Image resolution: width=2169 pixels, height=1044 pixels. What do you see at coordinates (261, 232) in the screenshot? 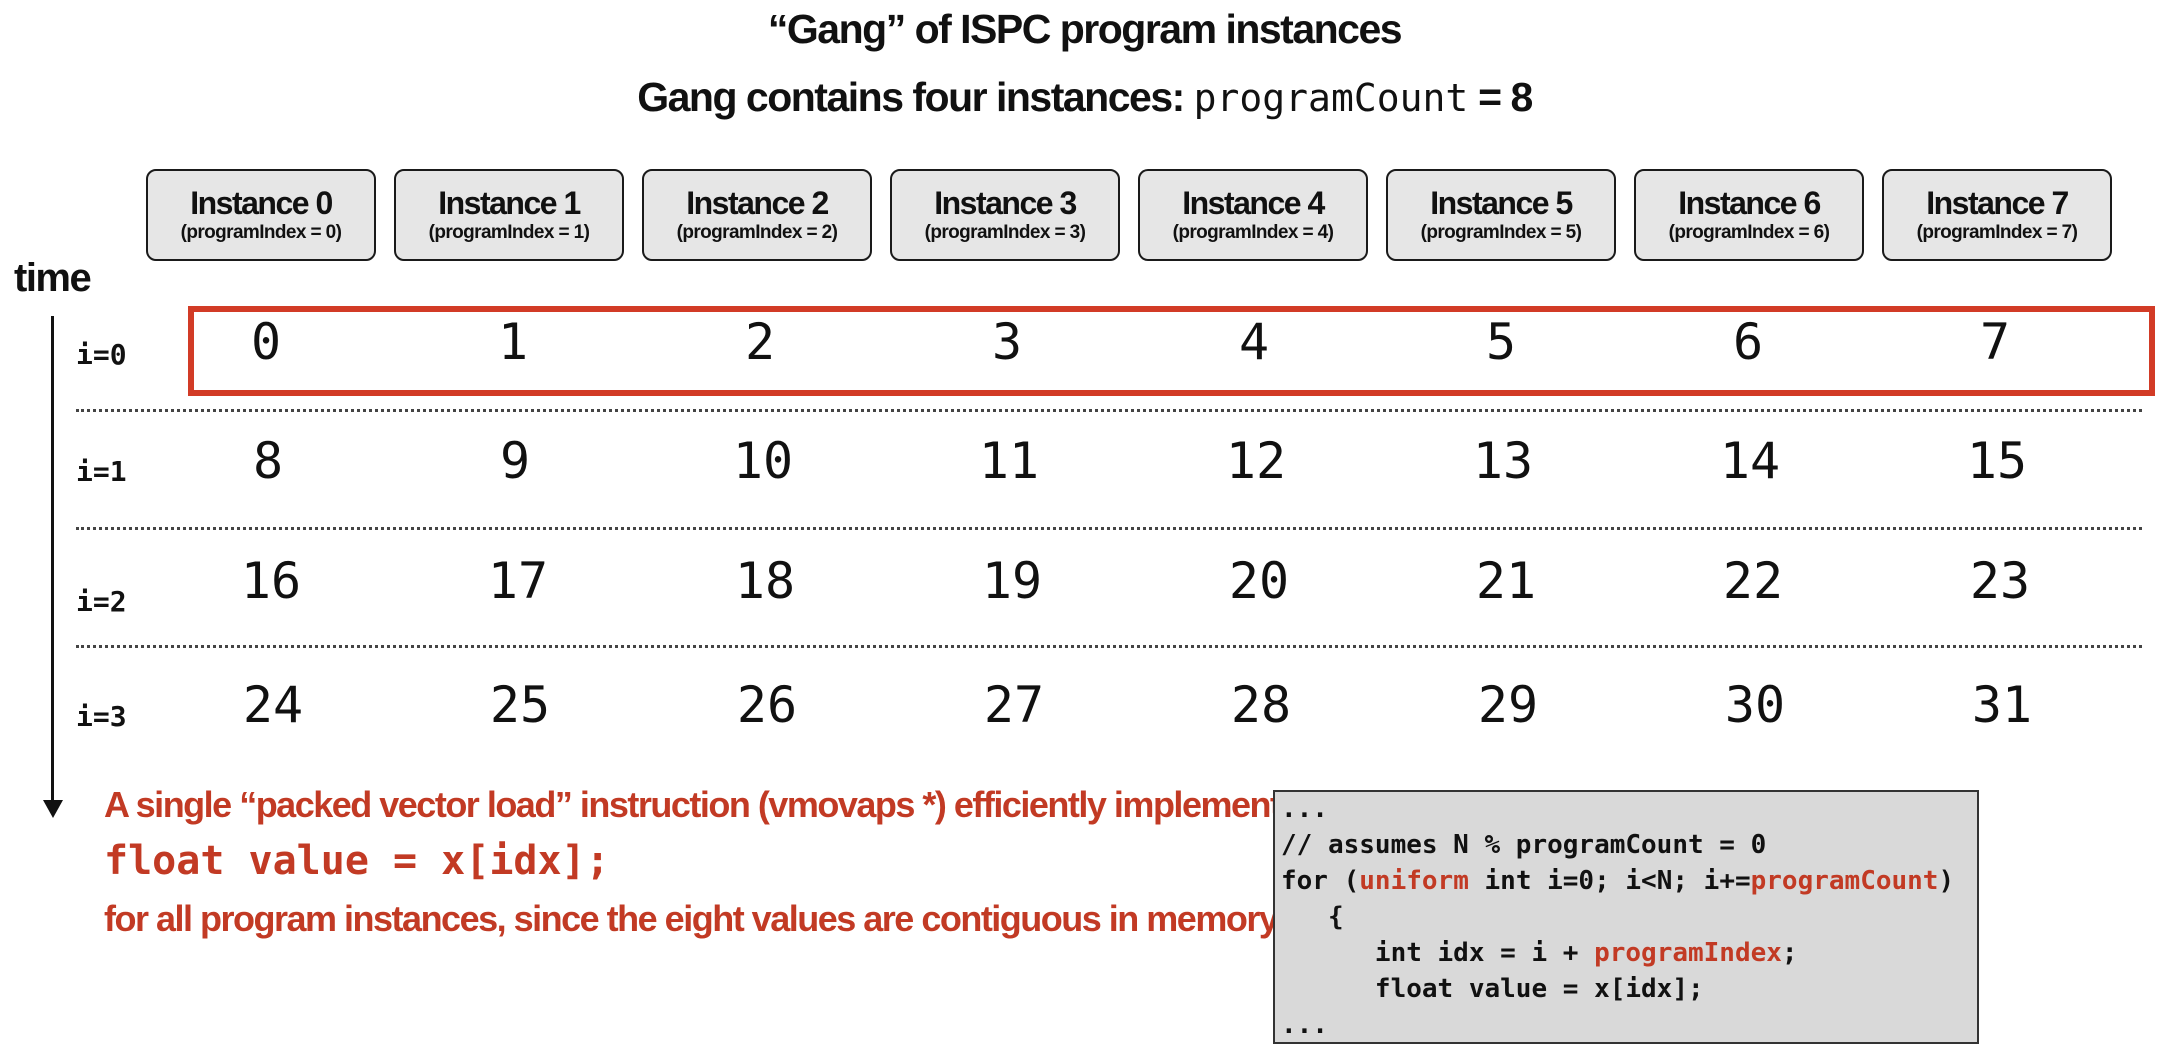
I see `instance-index: (programIndex = 0)` at bounding box center [261, 232].